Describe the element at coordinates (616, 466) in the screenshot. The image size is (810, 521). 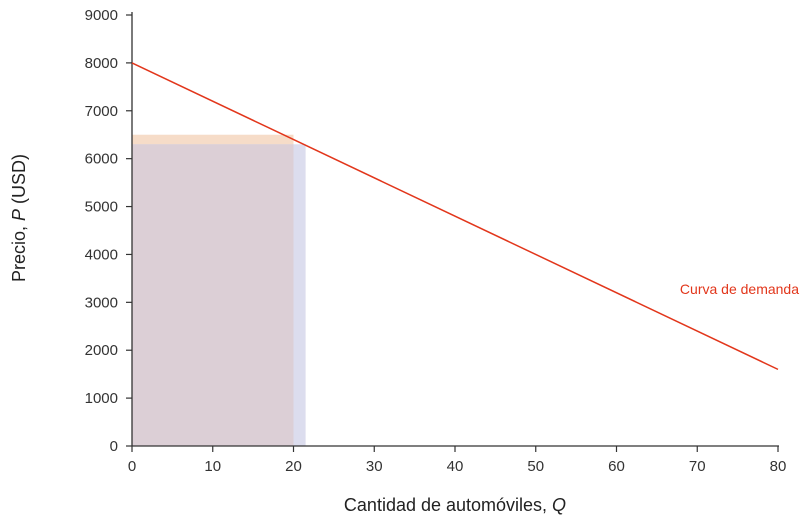
I see `x-tick-label: 60` at that location.